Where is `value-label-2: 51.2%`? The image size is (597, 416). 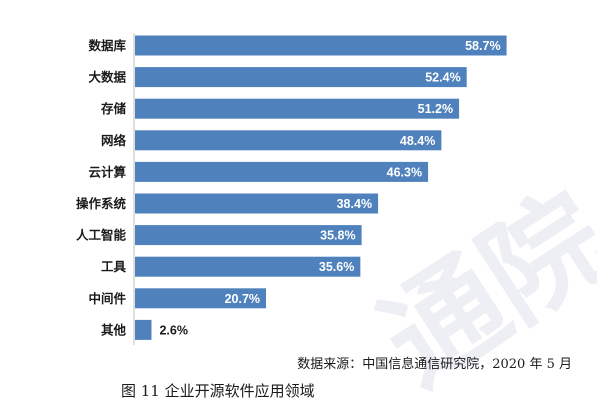 value-label-2: 51.2% is located at coordinates (435, 109).